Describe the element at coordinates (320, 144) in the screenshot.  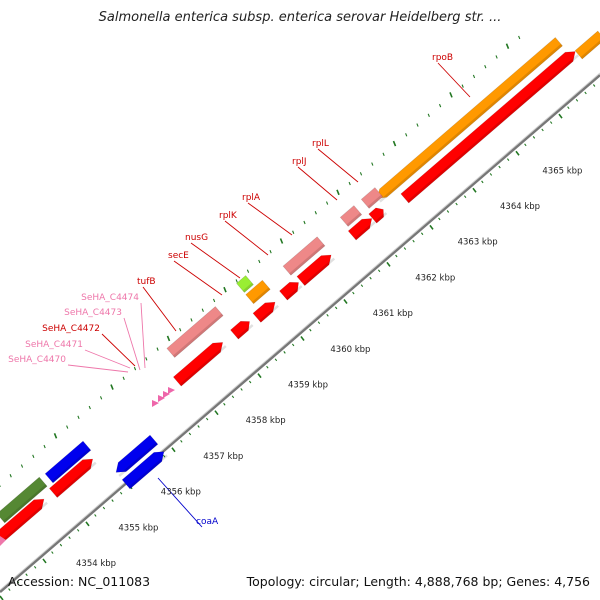
I see `gene-label-rpll: rplL` at that location.